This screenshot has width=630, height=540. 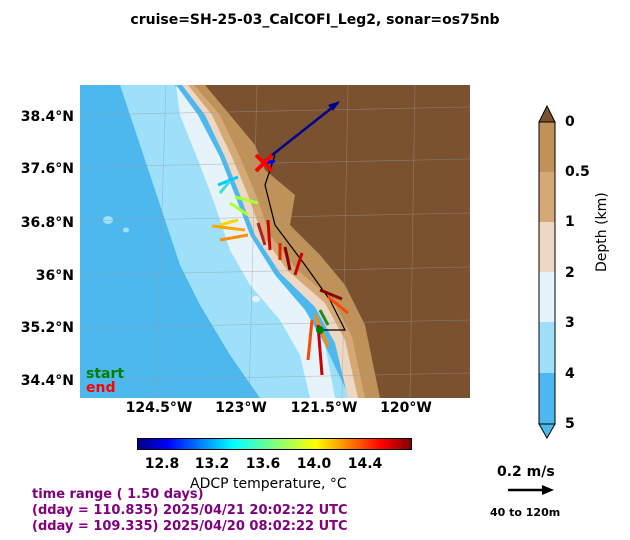 What do you see at coordinates (525, 512) in the screenshot?
I see `depth-range-label: 40 to 120m` at bounding box center [525, 512].